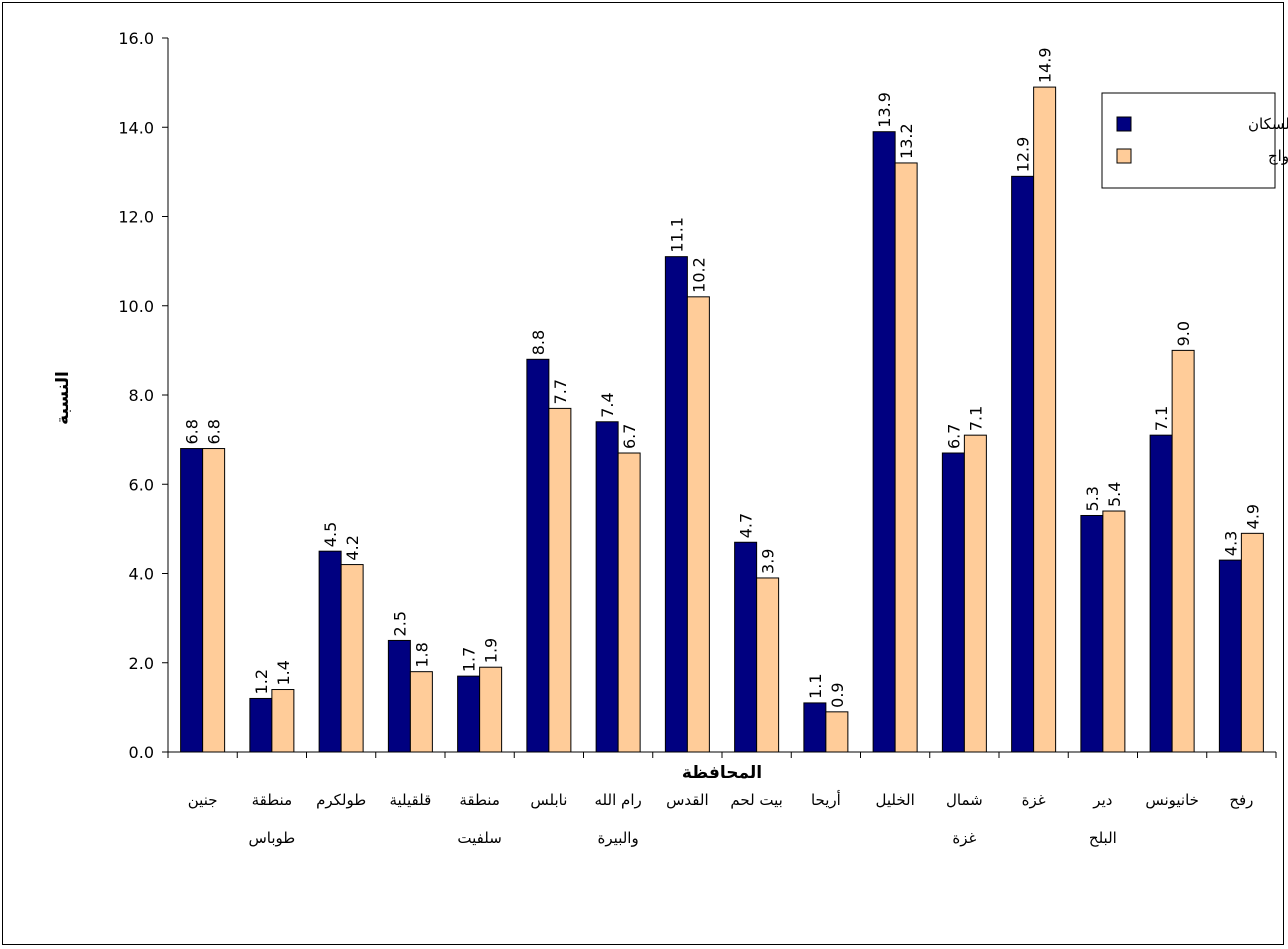 The height and width of the screenshot is (949, 1288). What do you see at coordinates (491, 650) in the screenshot?
I see `data-label: 1.9` at bounding box center [491, 650].